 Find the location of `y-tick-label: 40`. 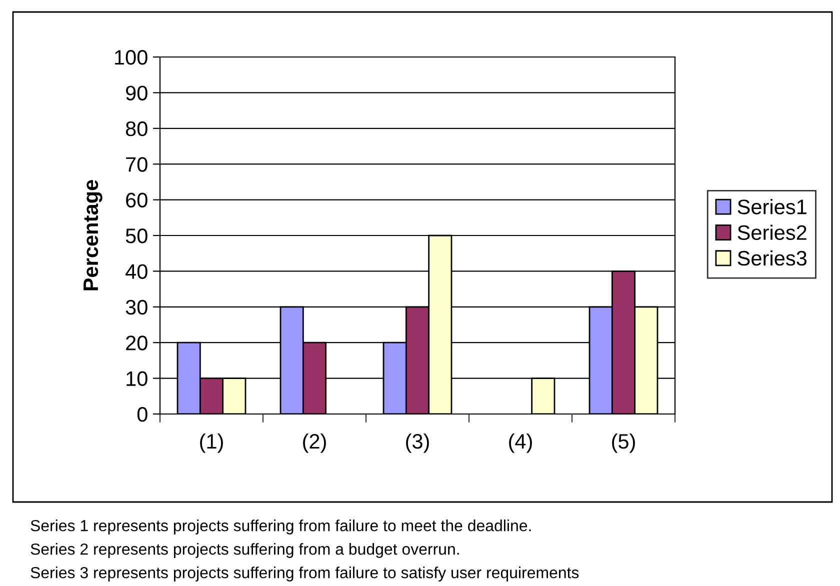

y-tick-label: 40 is located at coordinates (137, 271).